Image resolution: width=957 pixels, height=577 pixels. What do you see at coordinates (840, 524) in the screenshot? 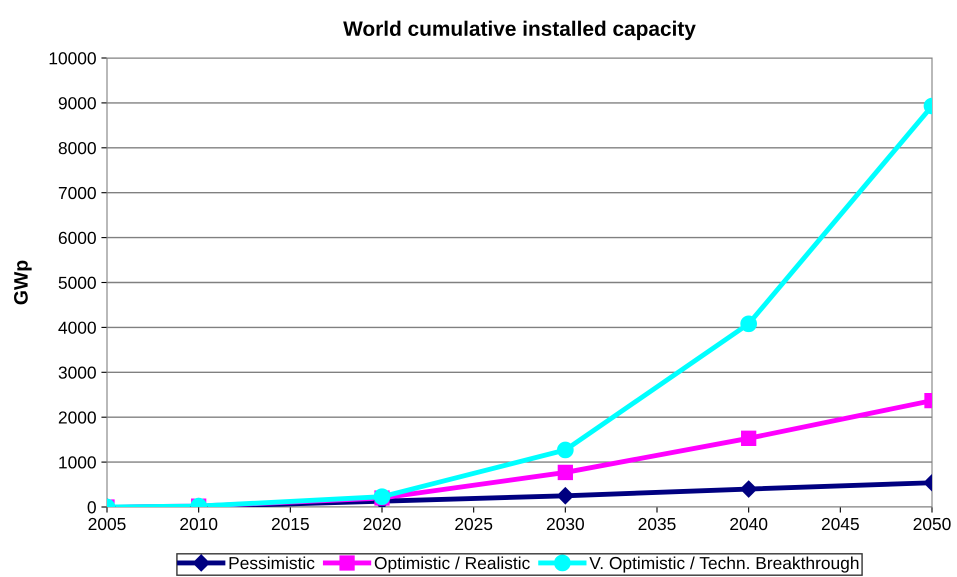
I see `x-tick-label: 2045` at bounding box center [840, 524].